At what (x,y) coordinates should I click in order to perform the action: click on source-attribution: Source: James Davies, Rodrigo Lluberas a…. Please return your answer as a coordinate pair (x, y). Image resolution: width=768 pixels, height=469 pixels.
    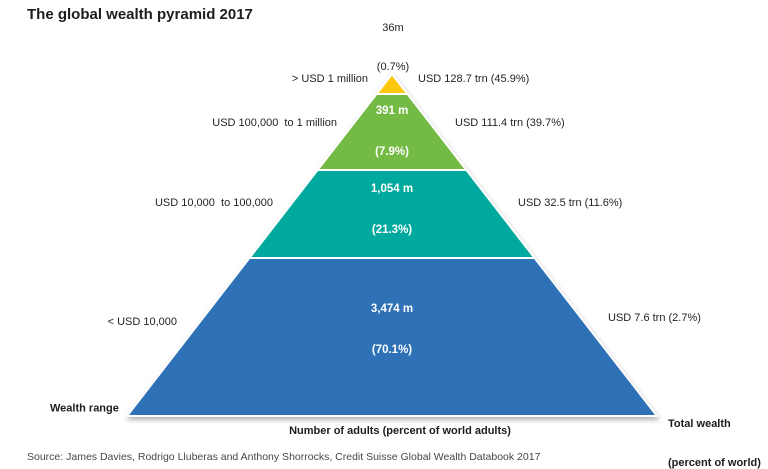
    Looking at the image, I should click on (284, 457).